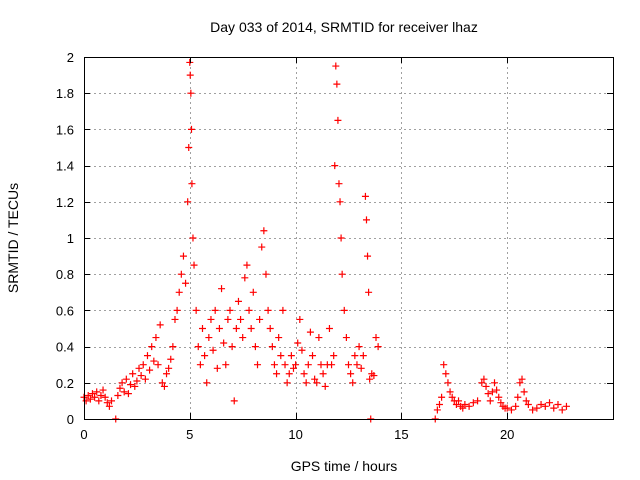  I want to click on x-tick-label: 20, so click(507, 434).